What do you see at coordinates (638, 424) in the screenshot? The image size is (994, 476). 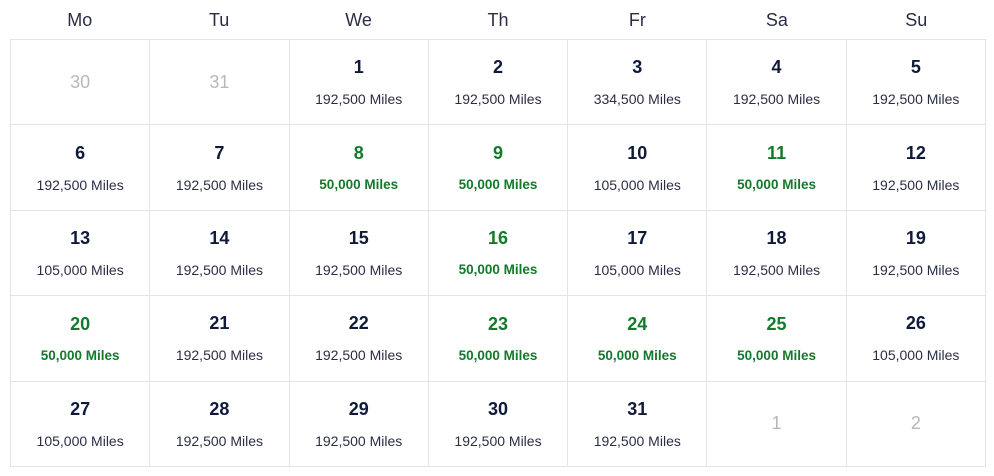 I see `calendar-day: 31 192,500 Miles` at bounding box center [638, 424].